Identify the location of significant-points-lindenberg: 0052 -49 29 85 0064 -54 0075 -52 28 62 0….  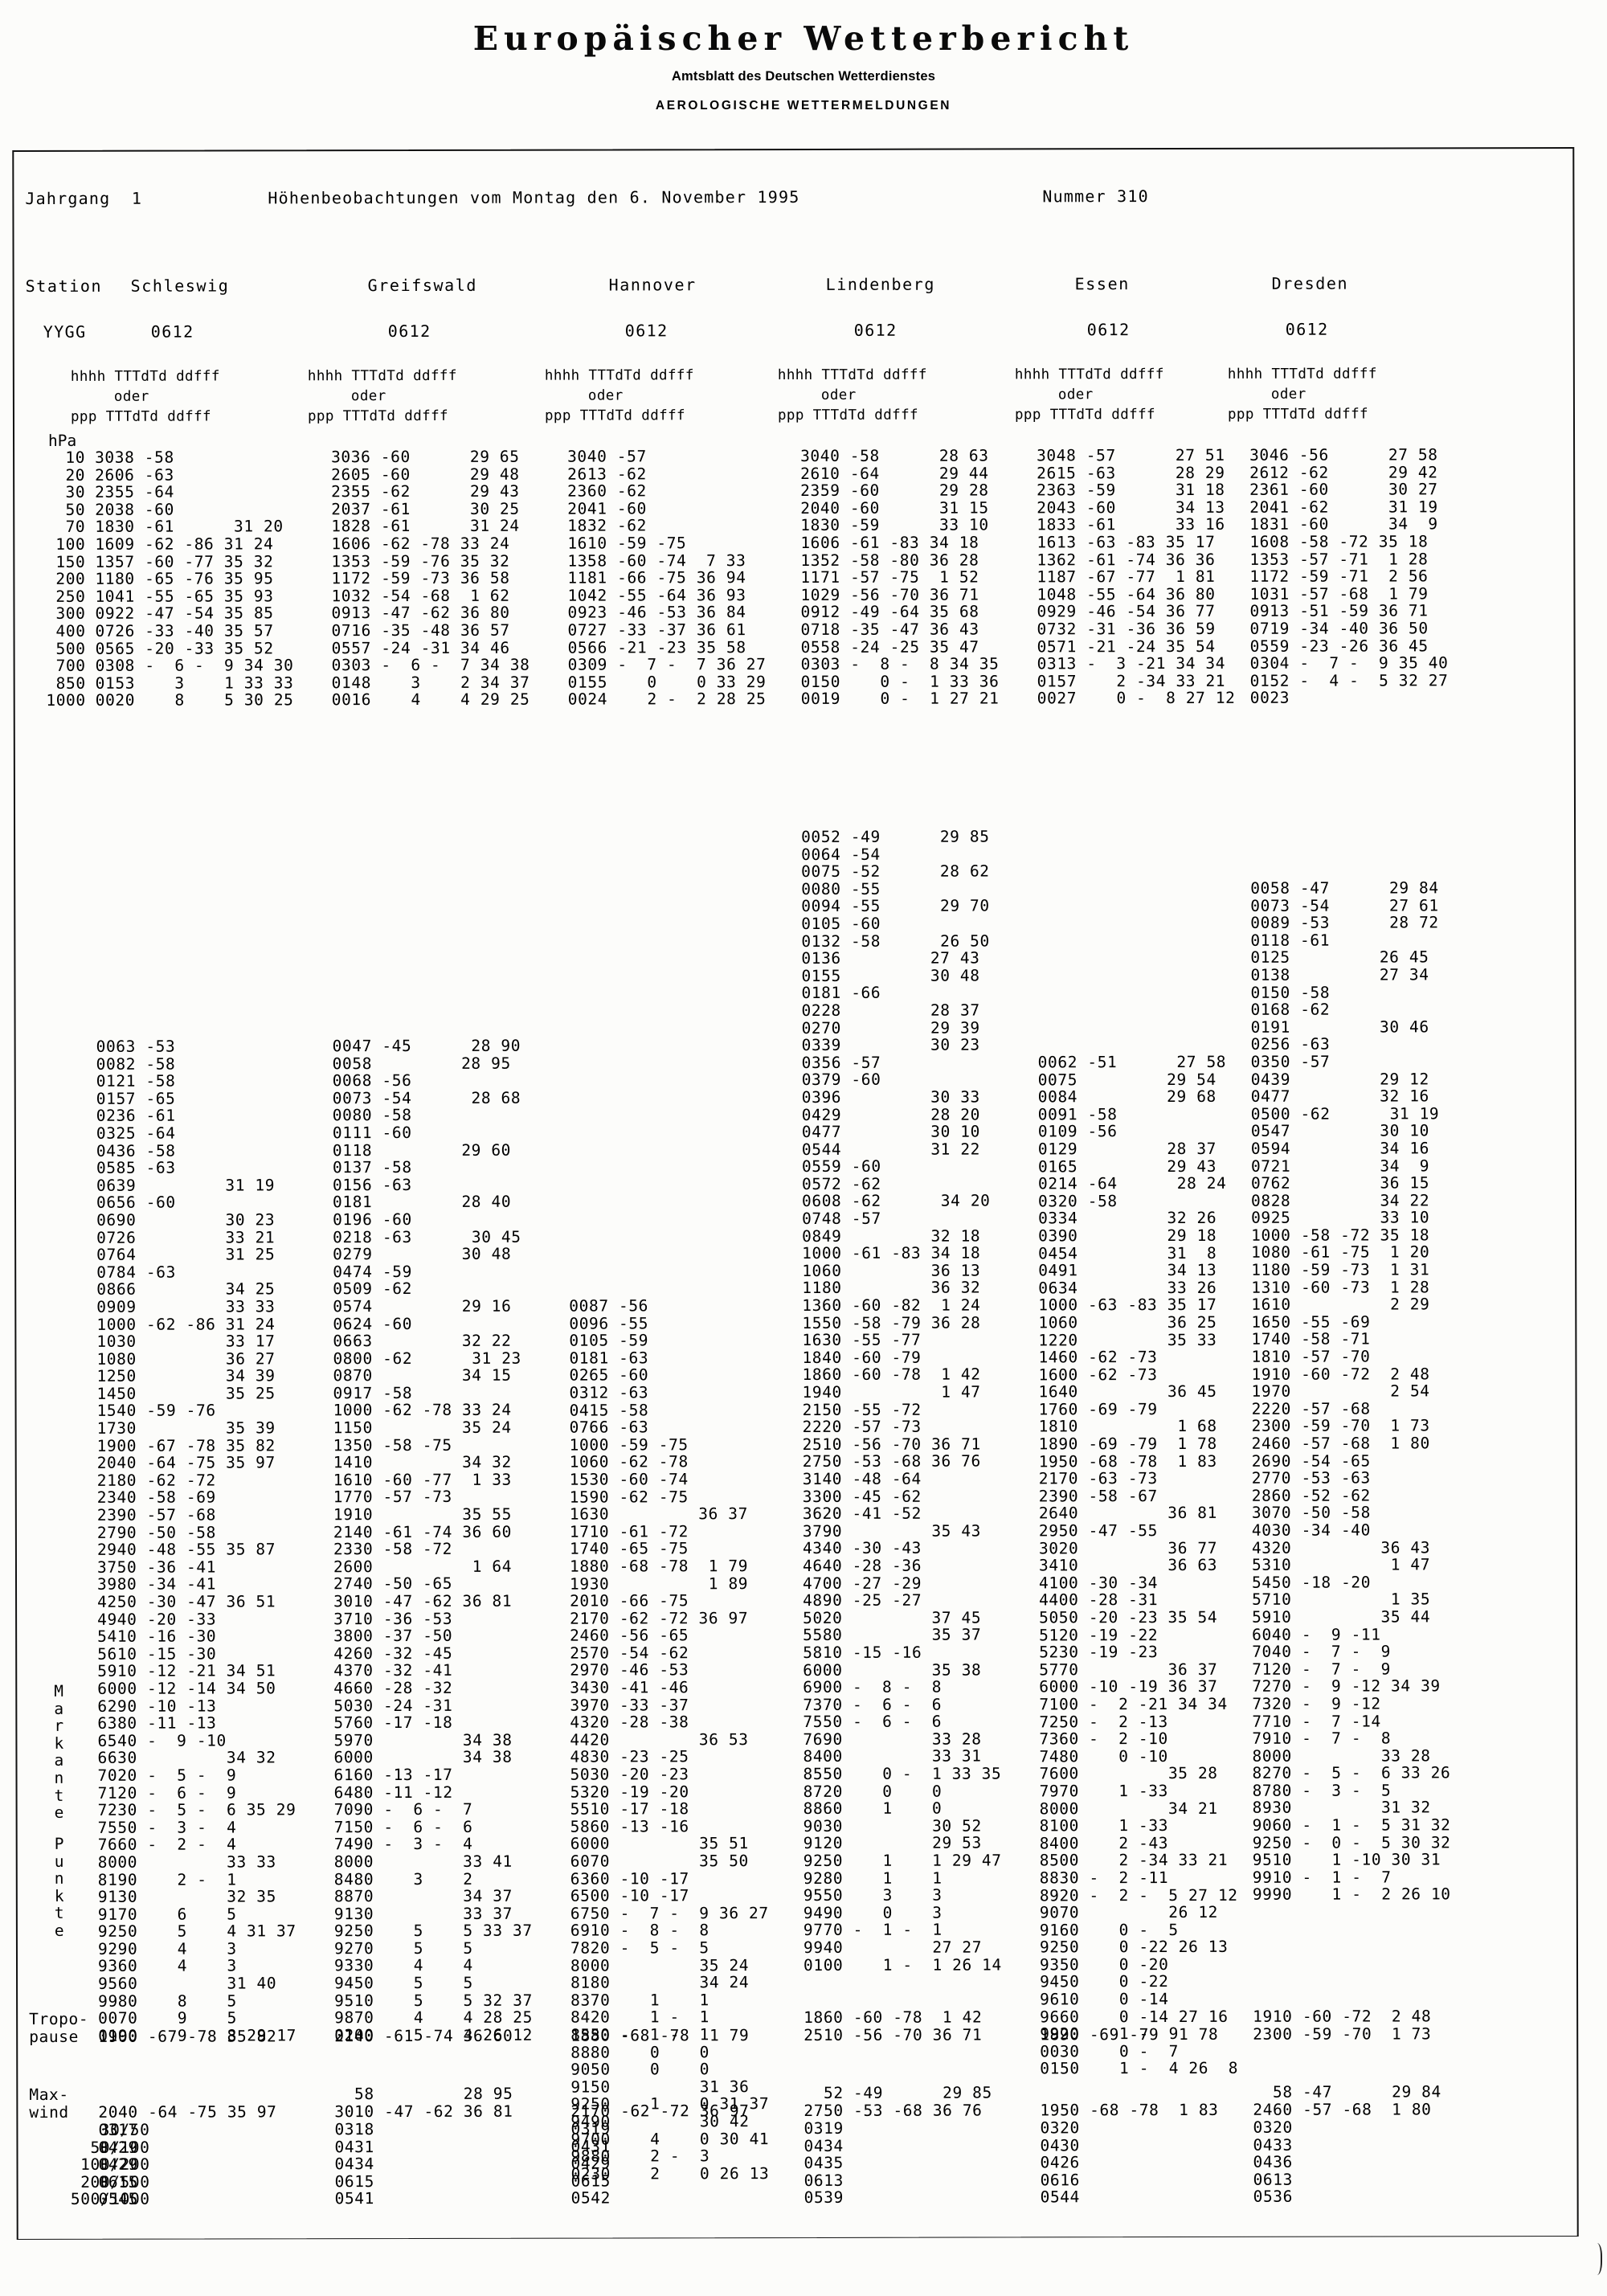
(902, 1401).